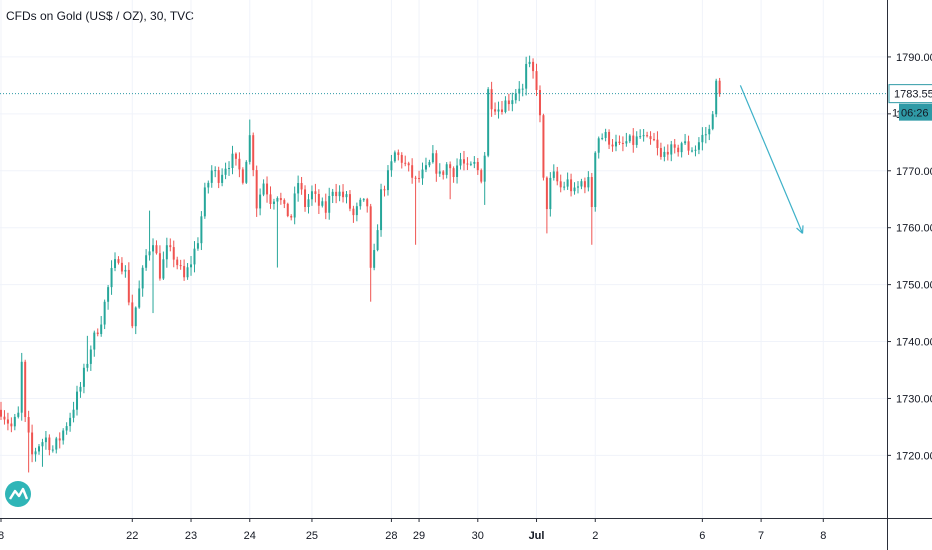 This screenshot has width=932, height=550. What do you see at coordinates (910, 102) in the screenshot?
I see `current-price-tag: 1783.55 1 06:26` at bounding box center [910, 102].